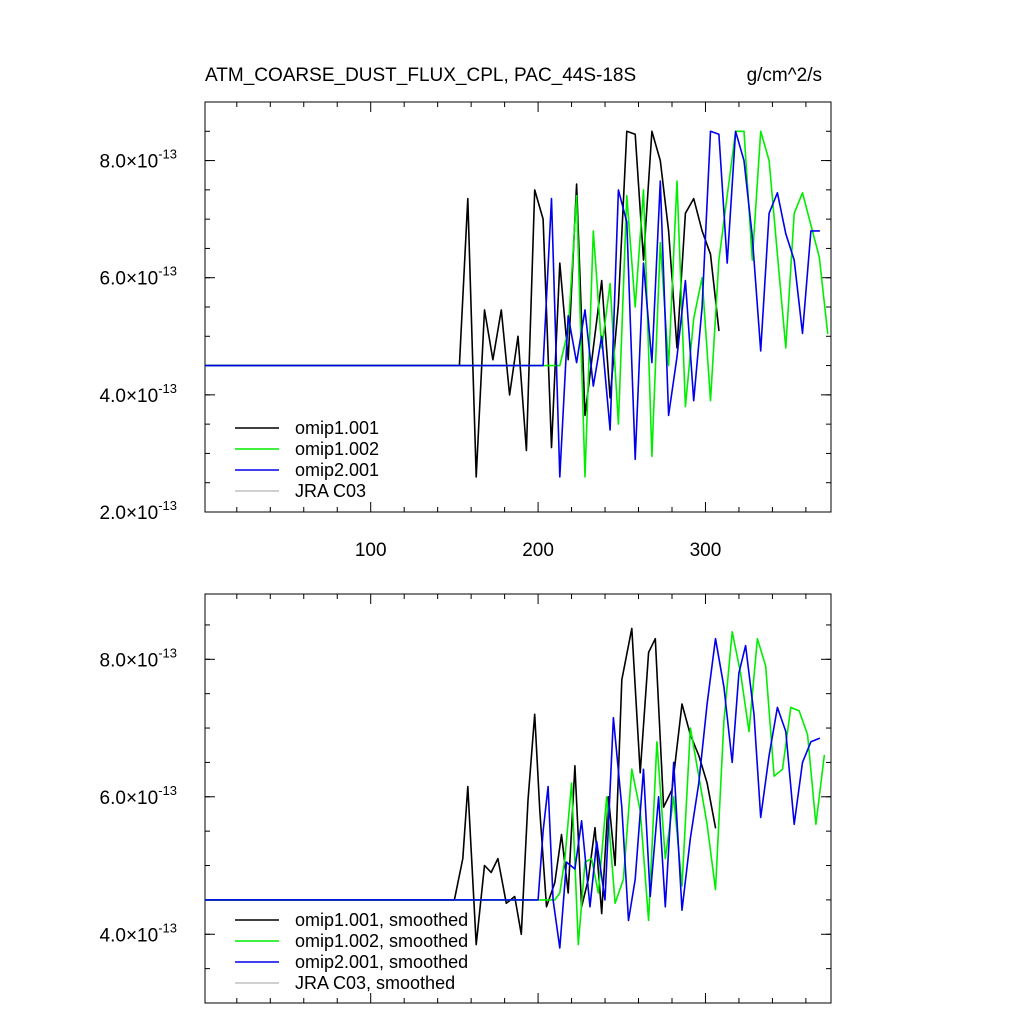  What do you see at coordinates (375, 983) in the screenshot?
I see `legend-label: JRA C03, smoothed` at bounding box center [375, 983].